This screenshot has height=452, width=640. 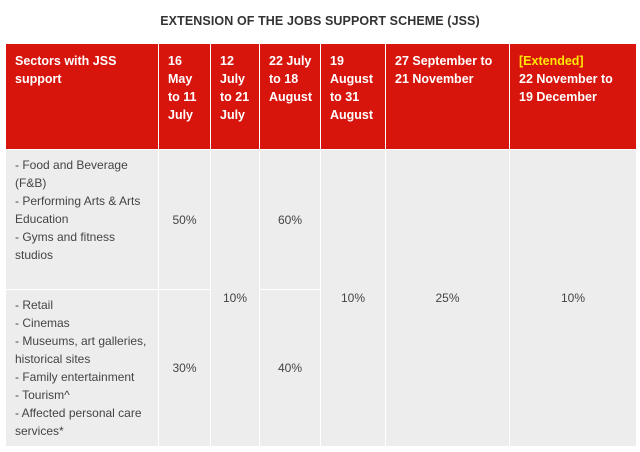 I want to click on shared-period-2-value: 10%, so click(x=235, y=298).